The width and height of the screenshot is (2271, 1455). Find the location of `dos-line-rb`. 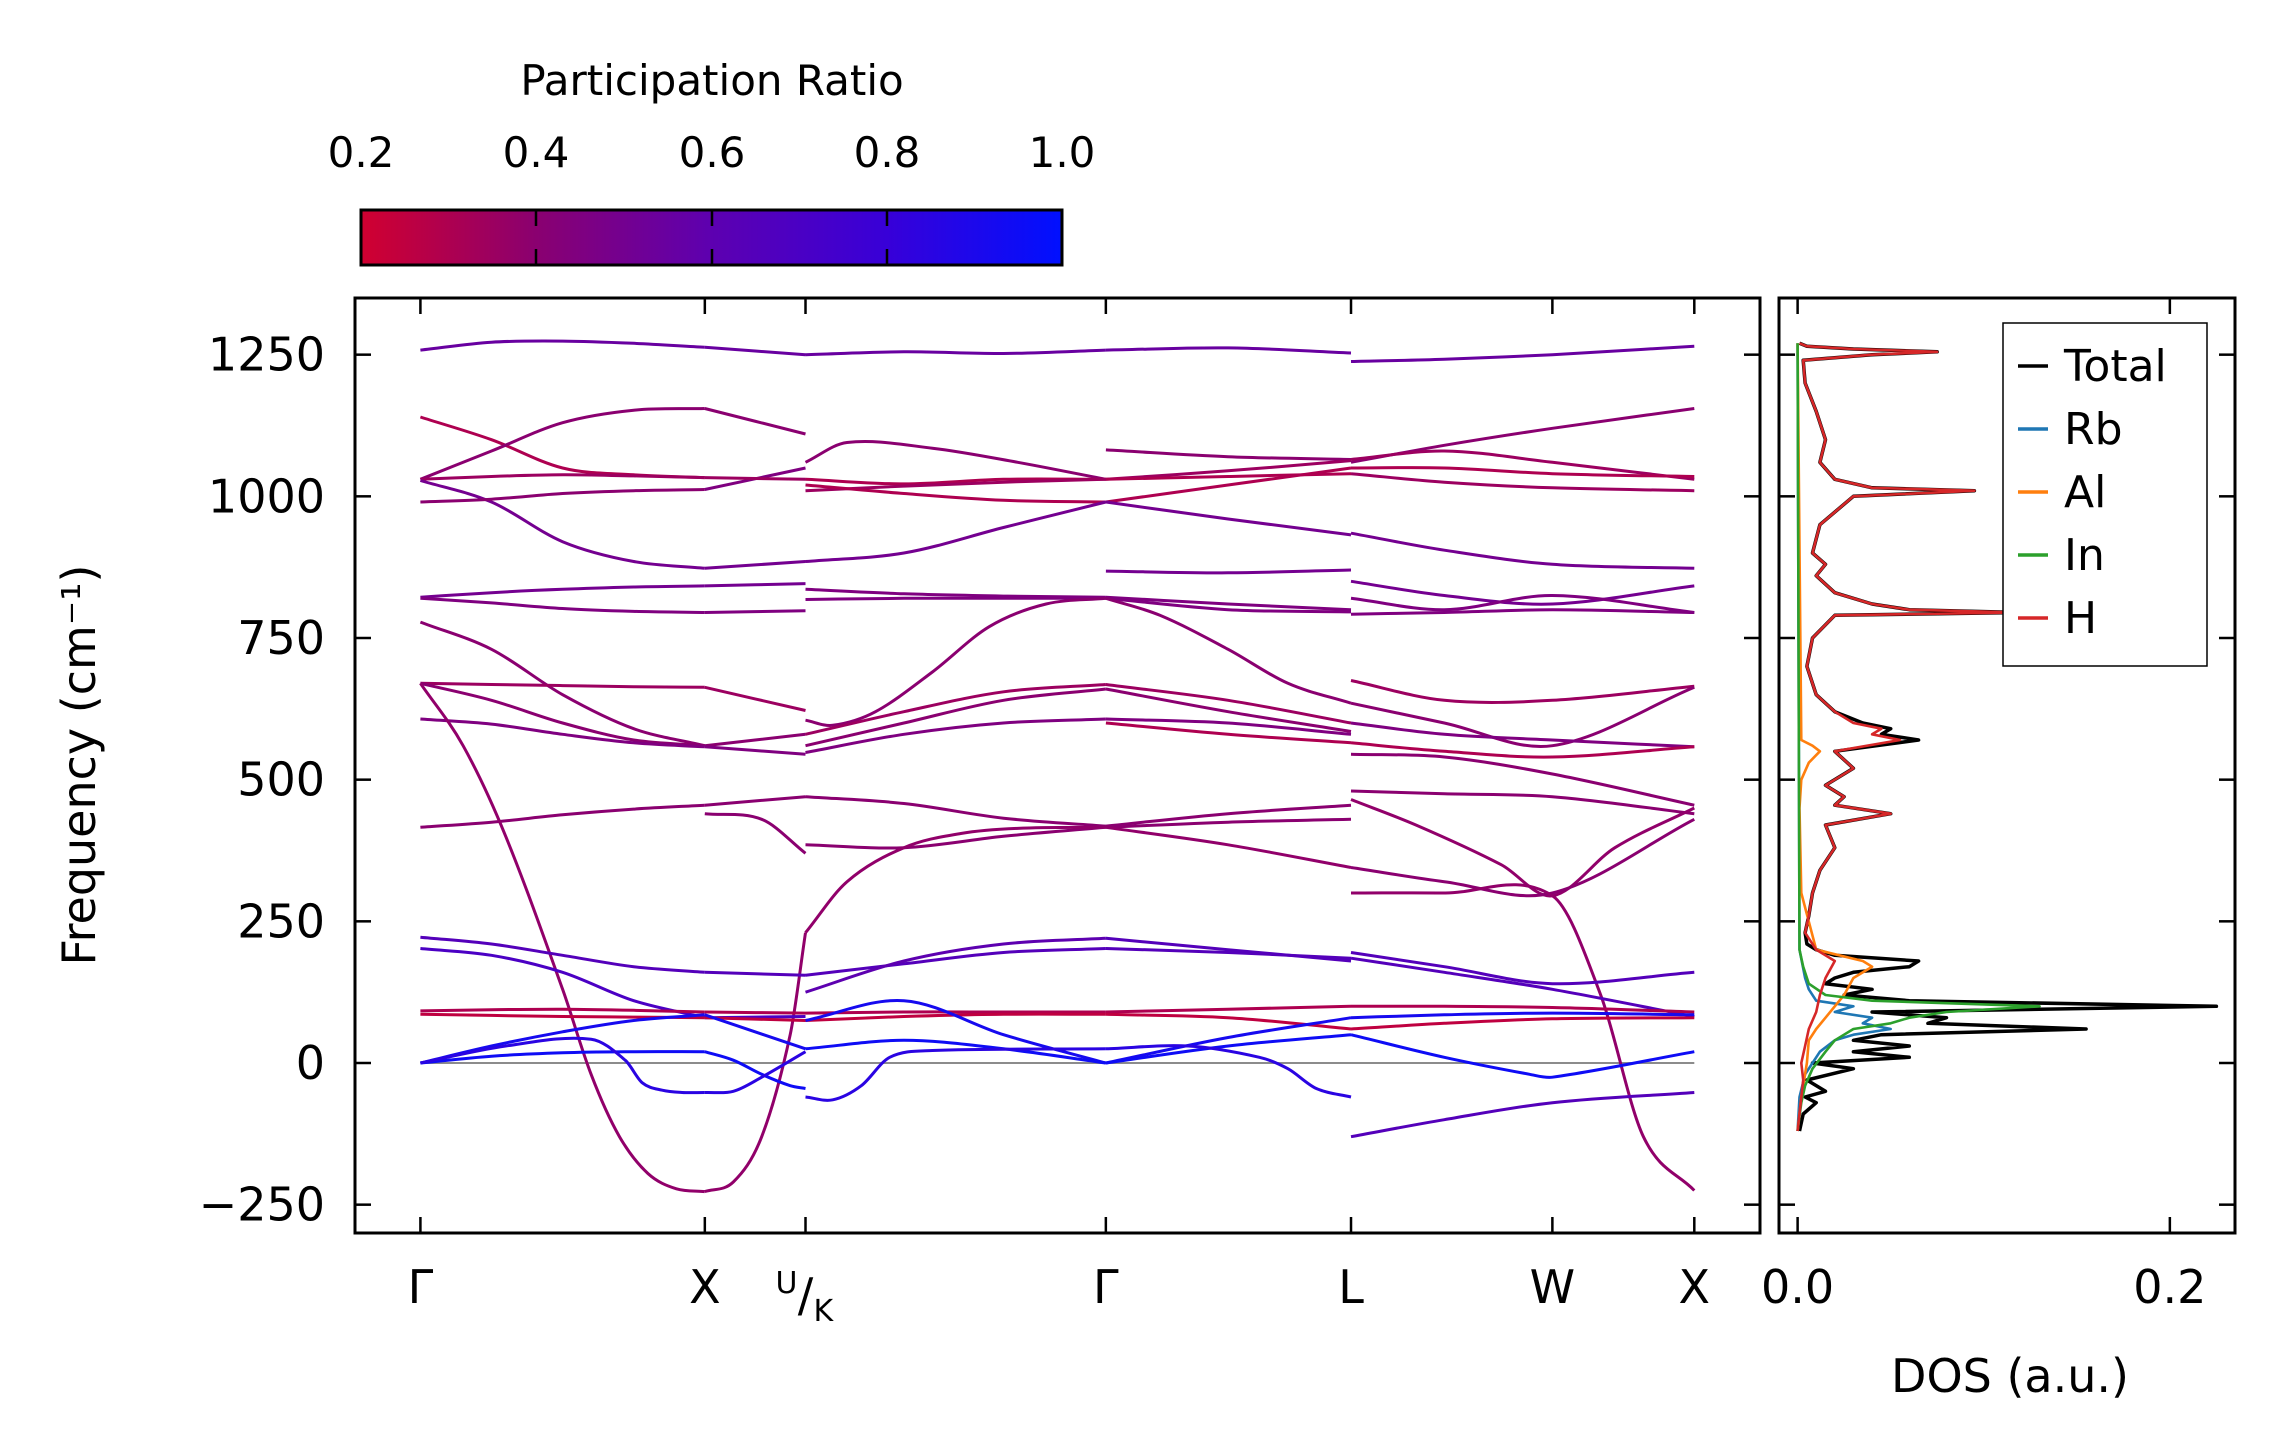

dos-line-rb is located at coordinates (1844, 737).